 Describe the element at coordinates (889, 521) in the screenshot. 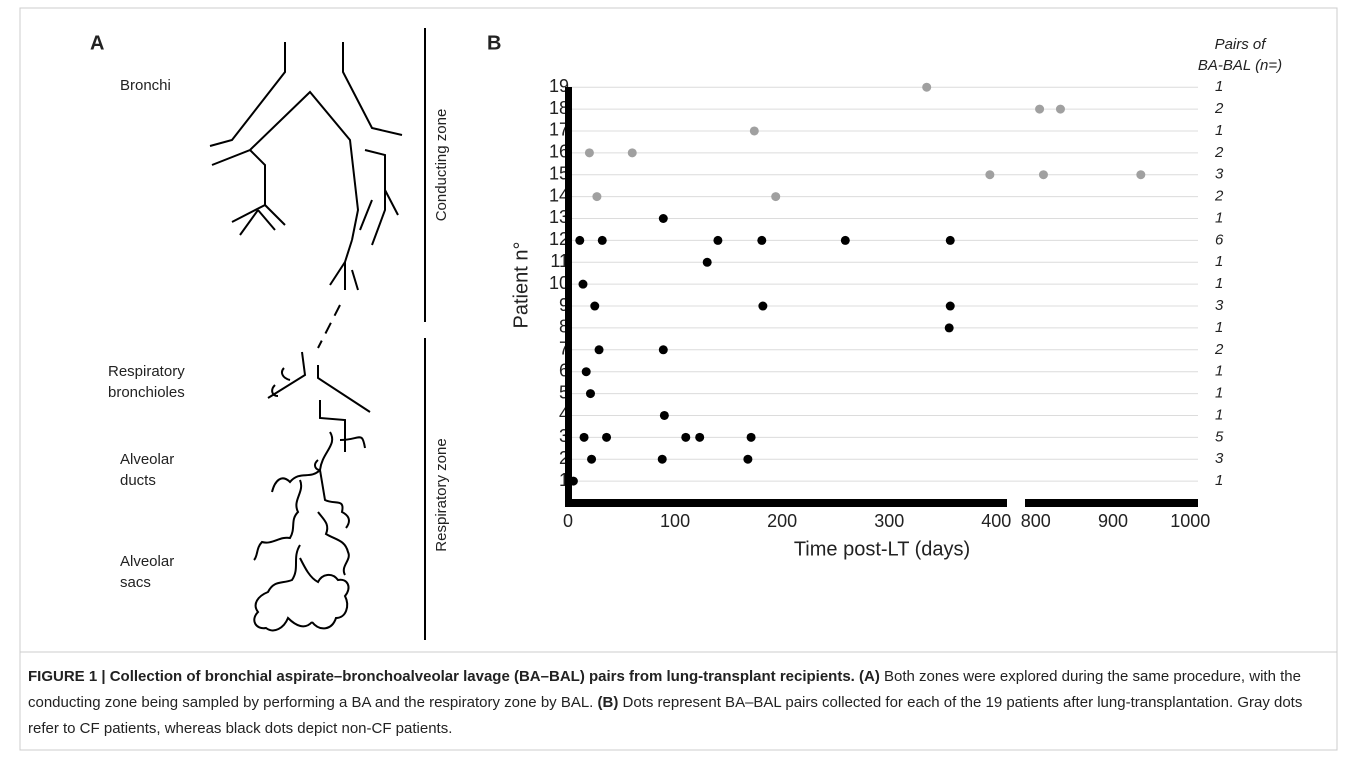

I see `x-tick-label: 300` at that location.